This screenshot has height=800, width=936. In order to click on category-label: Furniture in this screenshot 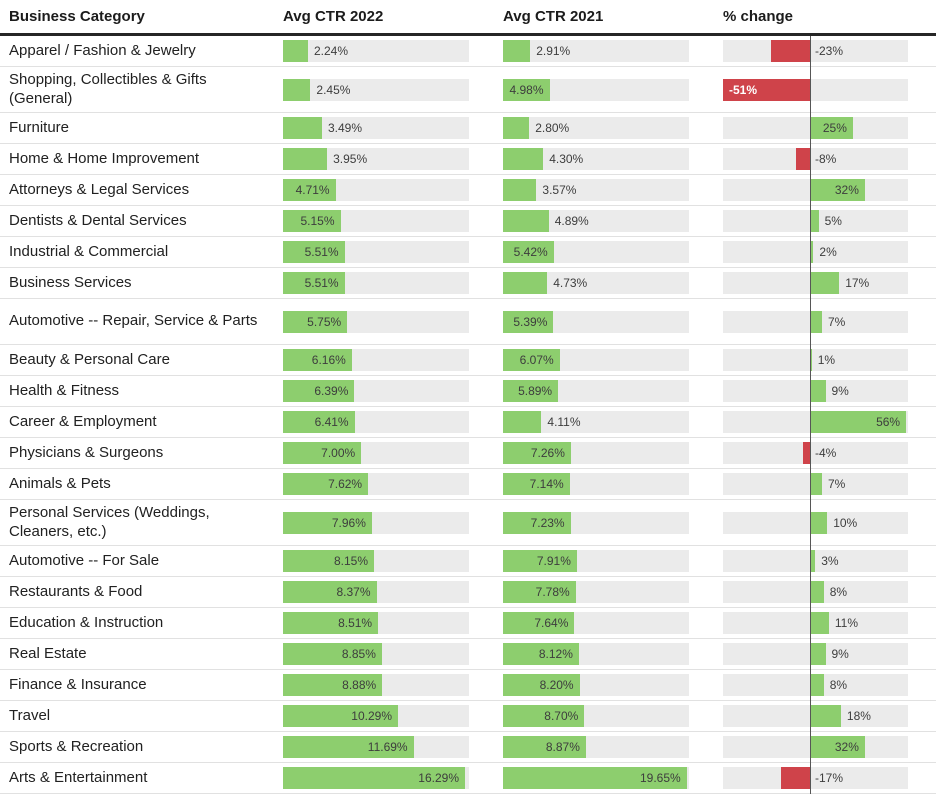, I will do `click(39, 127)`.